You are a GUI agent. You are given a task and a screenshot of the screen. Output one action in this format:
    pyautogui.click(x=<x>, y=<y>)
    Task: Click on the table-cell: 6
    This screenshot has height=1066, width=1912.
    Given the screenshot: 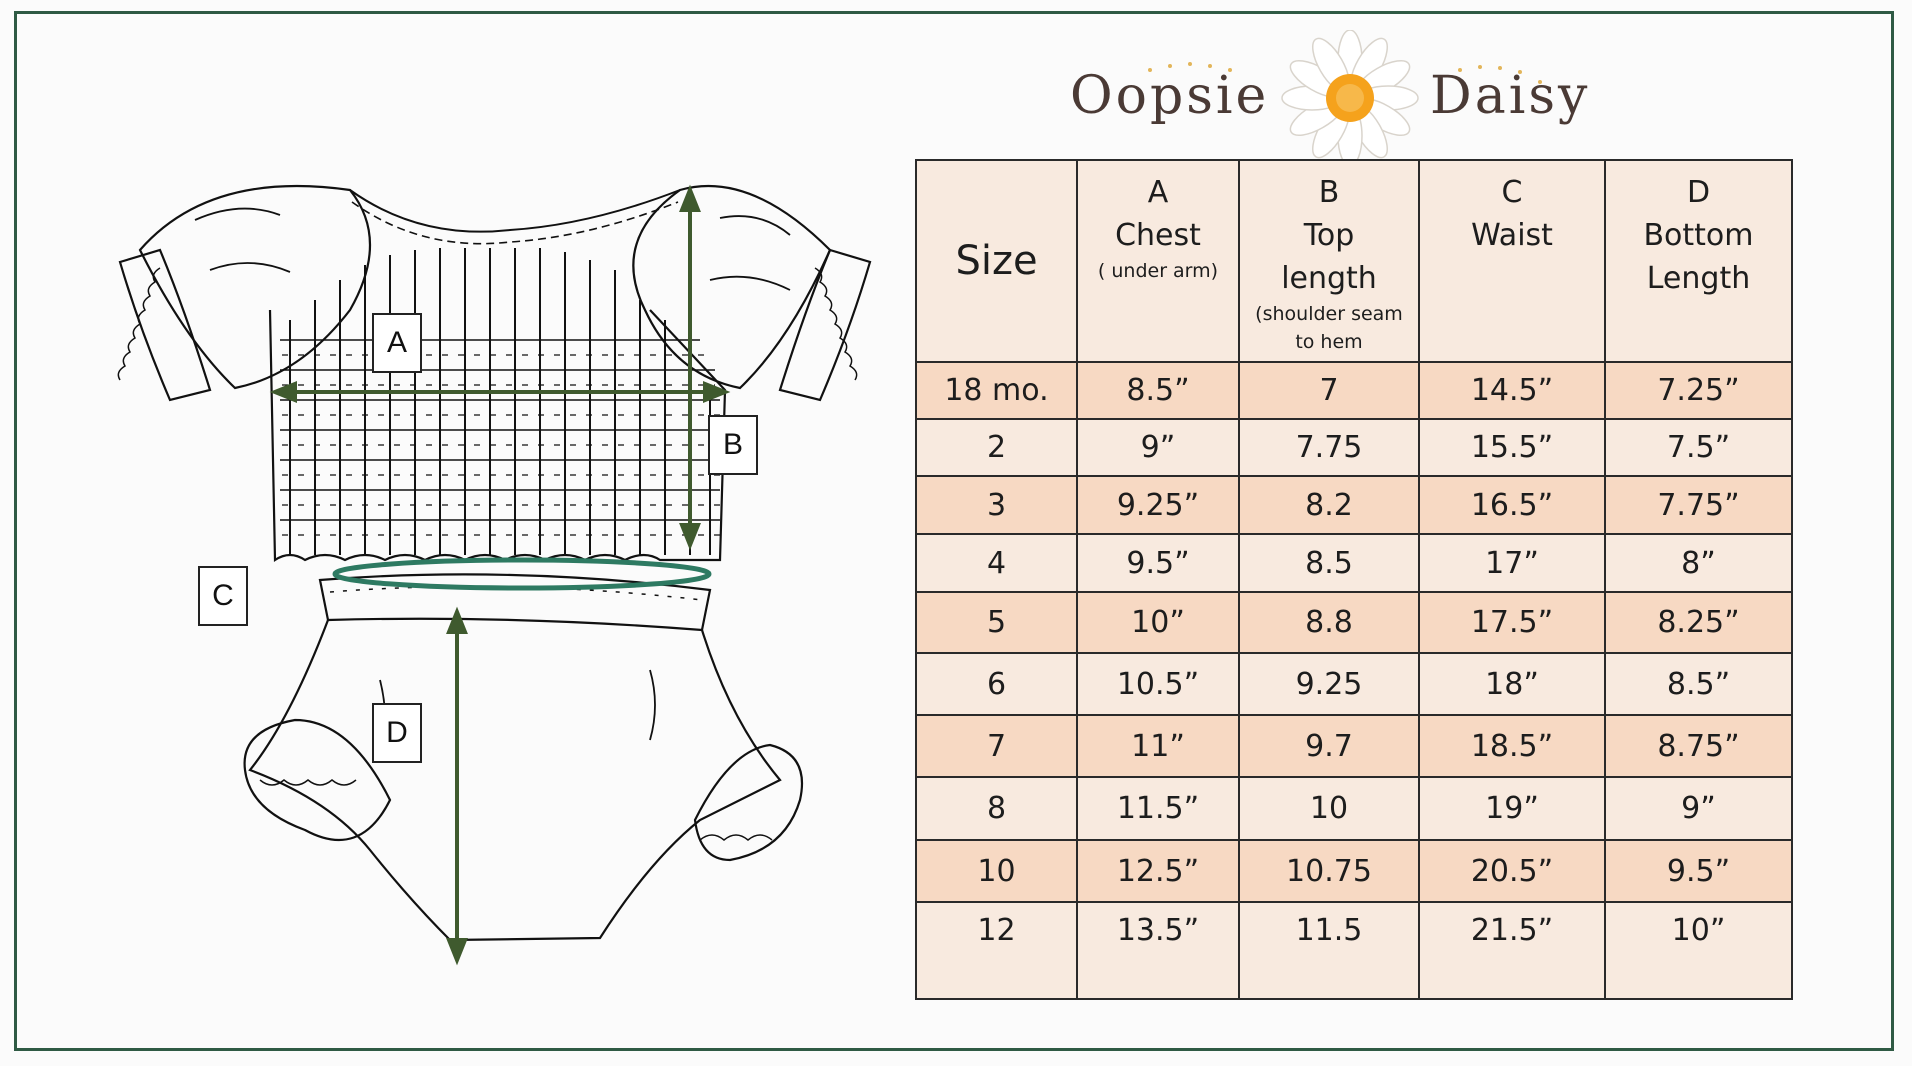 What is the action you would take?
    pyautogui.click(x=996, y=684)
    